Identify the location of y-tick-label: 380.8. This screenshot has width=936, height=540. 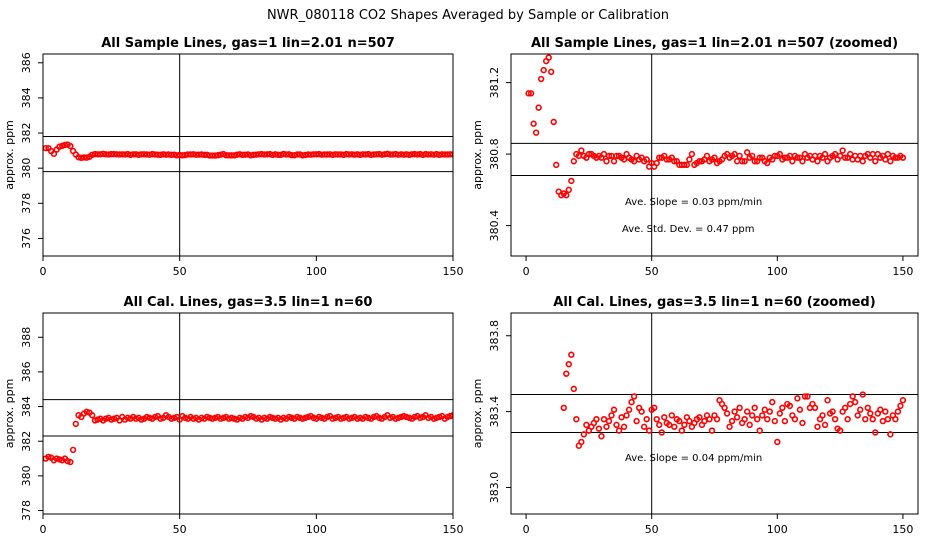
(494, 154).